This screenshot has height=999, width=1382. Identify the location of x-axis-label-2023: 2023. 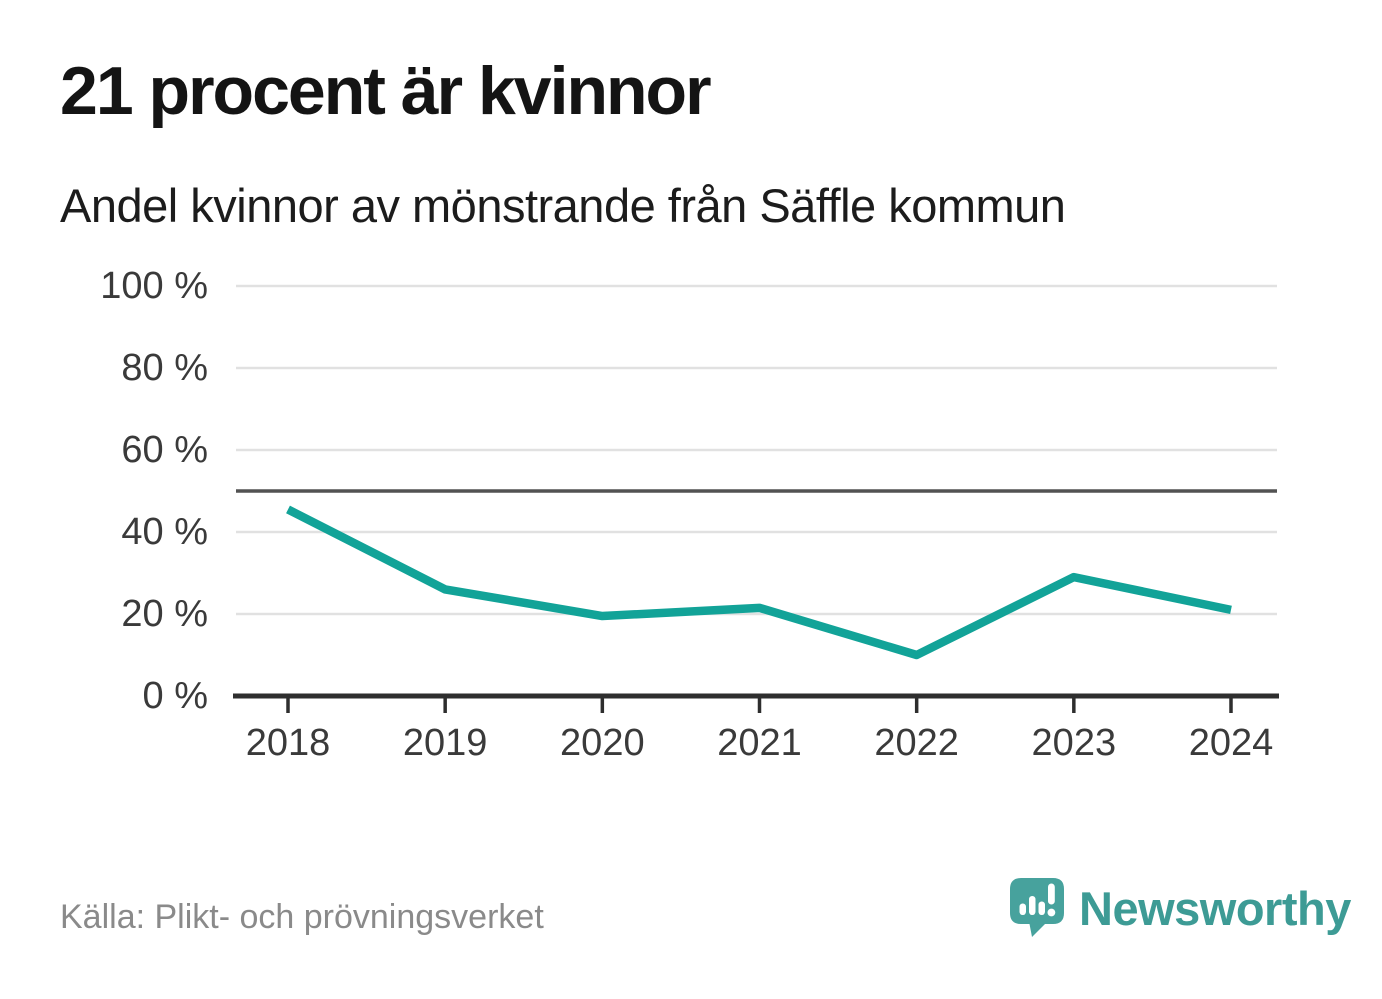
(1074, 743).